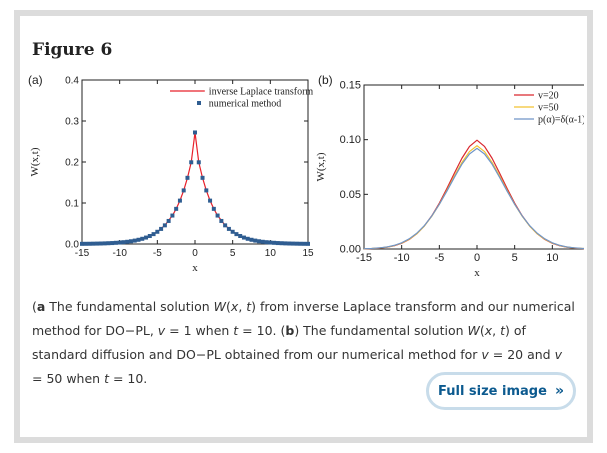  What do you see at coordinates (199, 103) in the screenshot?
I see `chart-a-series-2-legend-marker` at bounding box center [199, 103].